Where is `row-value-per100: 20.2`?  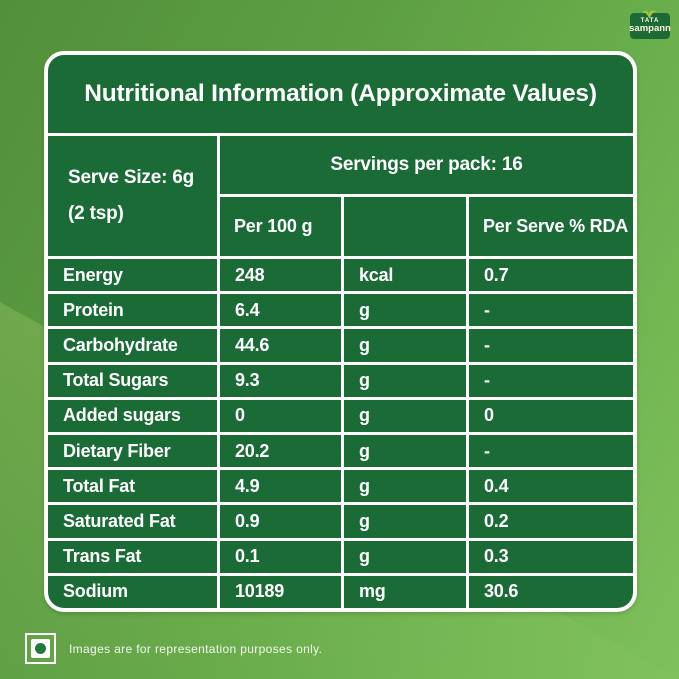 row-value-per100: 20.2 is located at coordinates (280, 451).